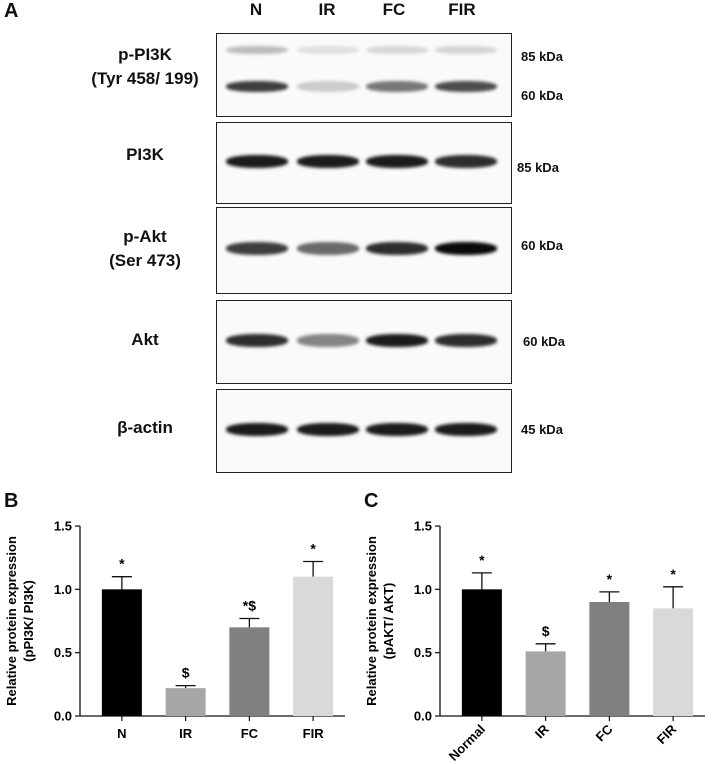 This screenshot has height=764, width=720. I want to click on lane-label-fc: FC, so click(394, 9).